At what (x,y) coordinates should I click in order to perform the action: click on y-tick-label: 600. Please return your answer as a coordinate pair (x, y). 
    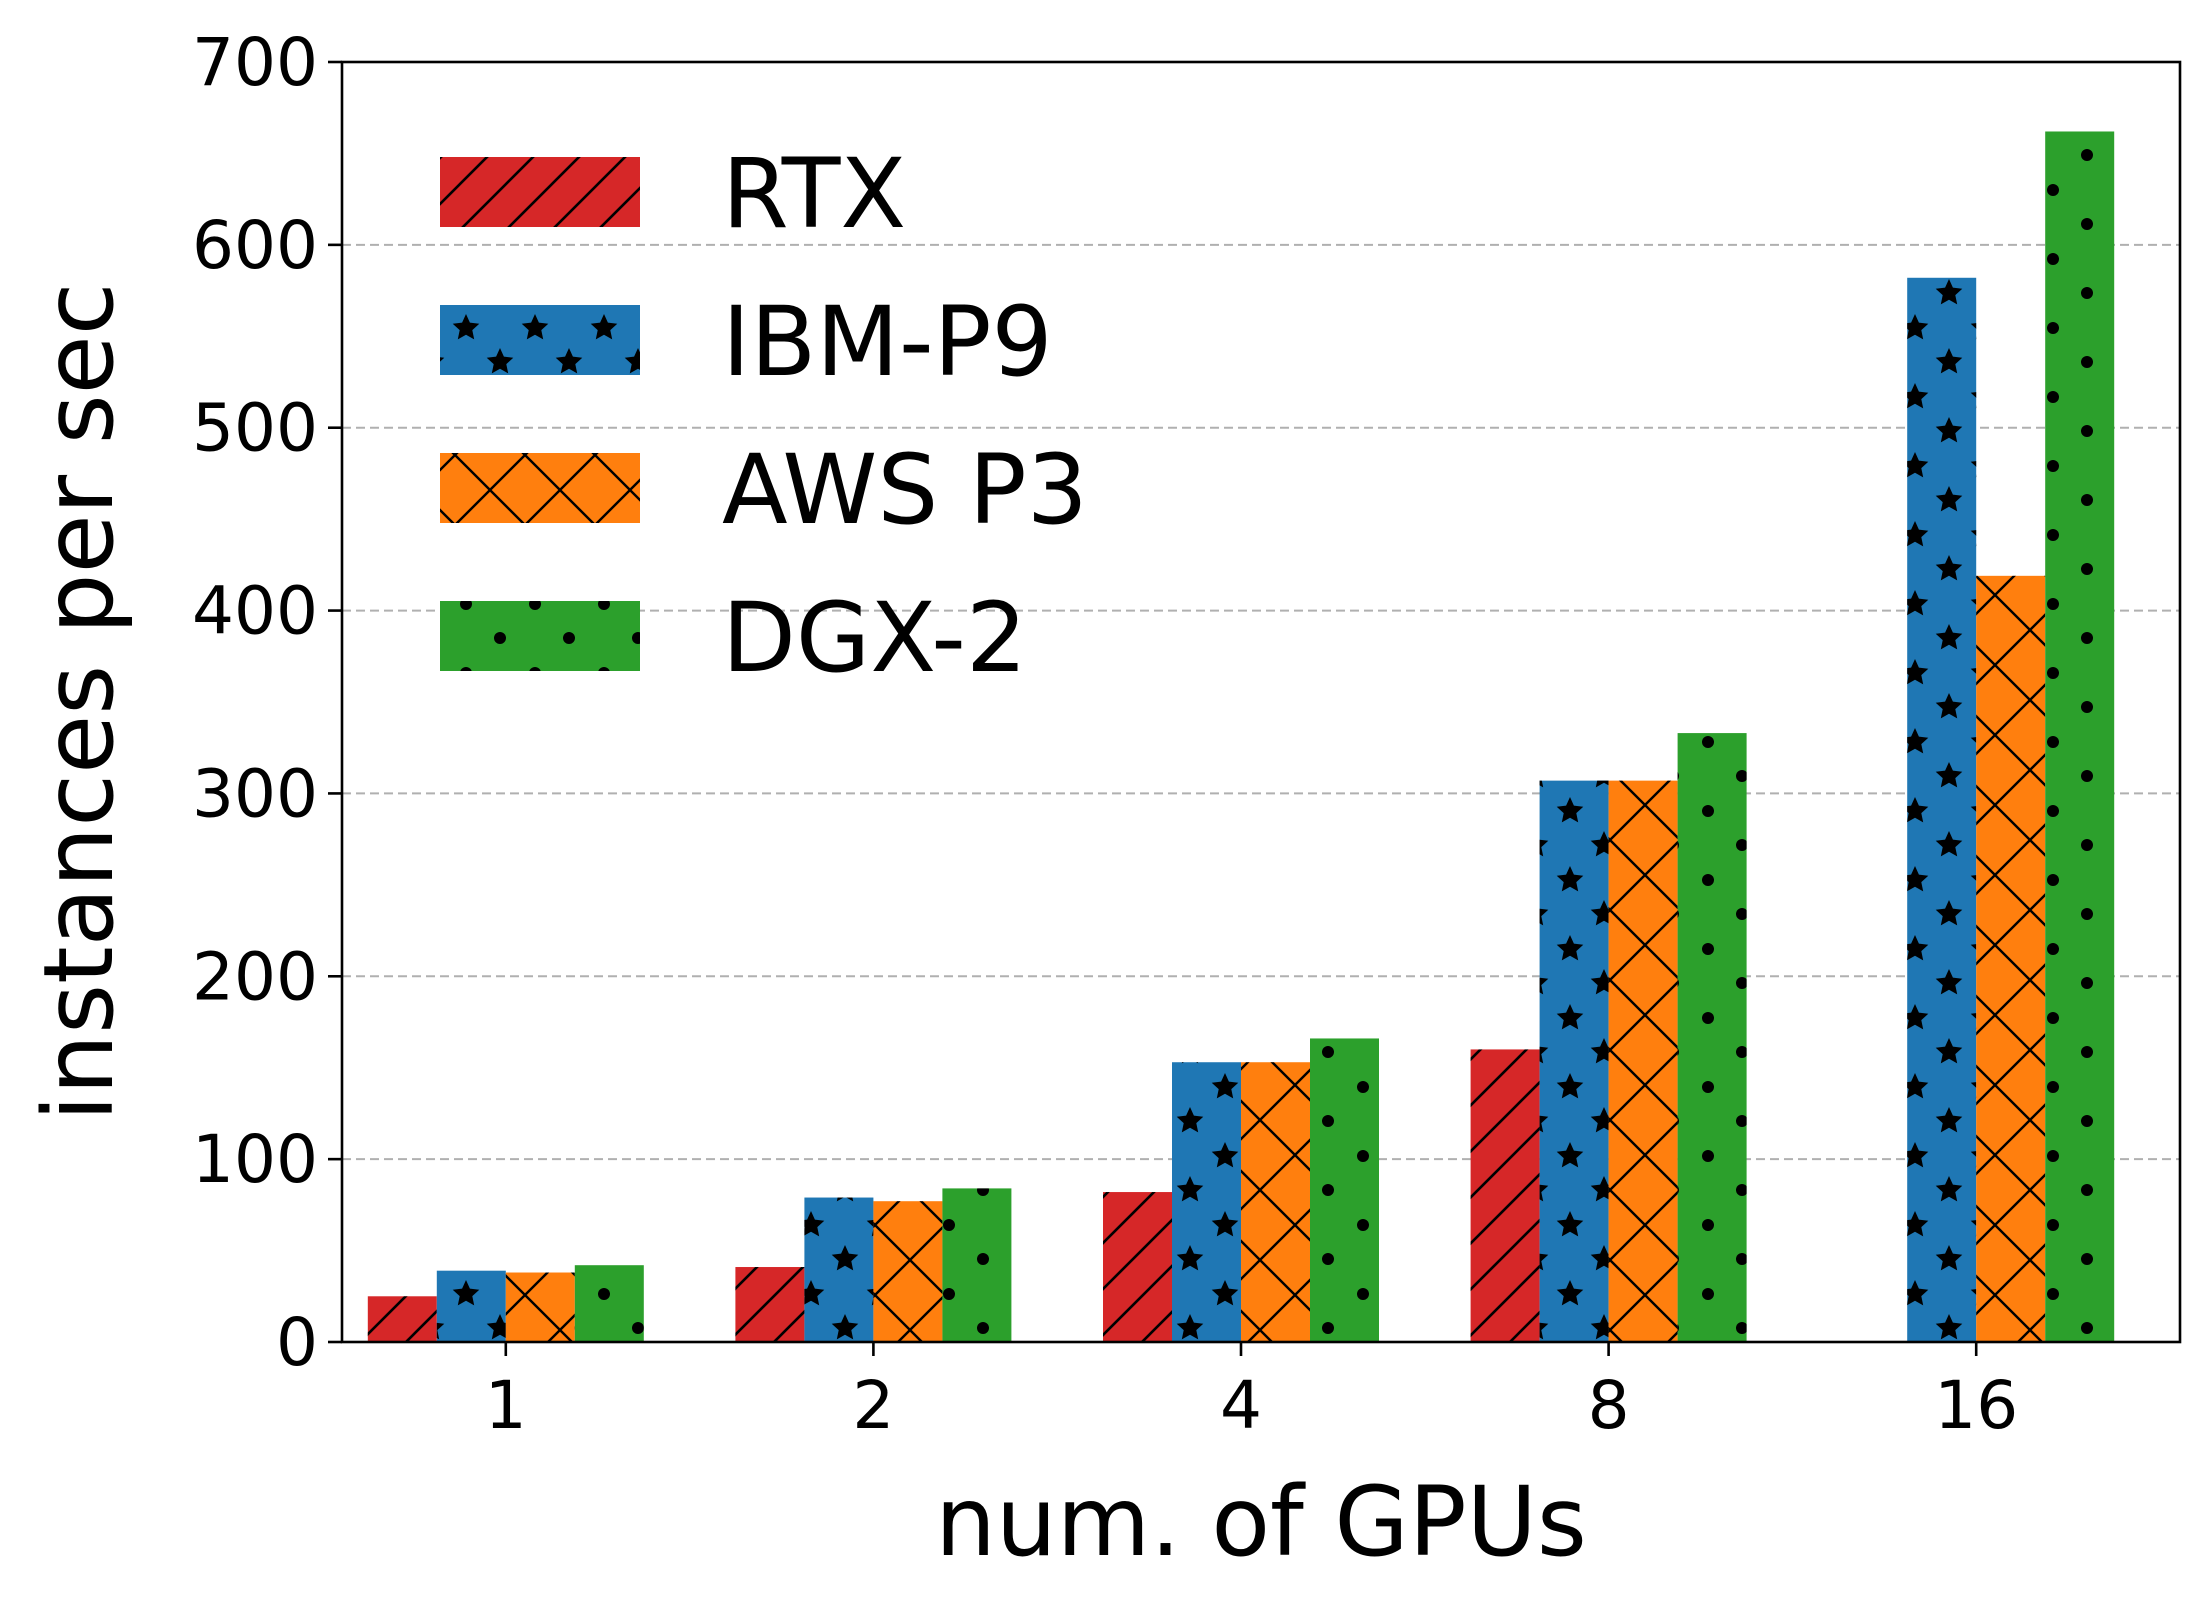
    Looking at the image, I should click on (255, 245).